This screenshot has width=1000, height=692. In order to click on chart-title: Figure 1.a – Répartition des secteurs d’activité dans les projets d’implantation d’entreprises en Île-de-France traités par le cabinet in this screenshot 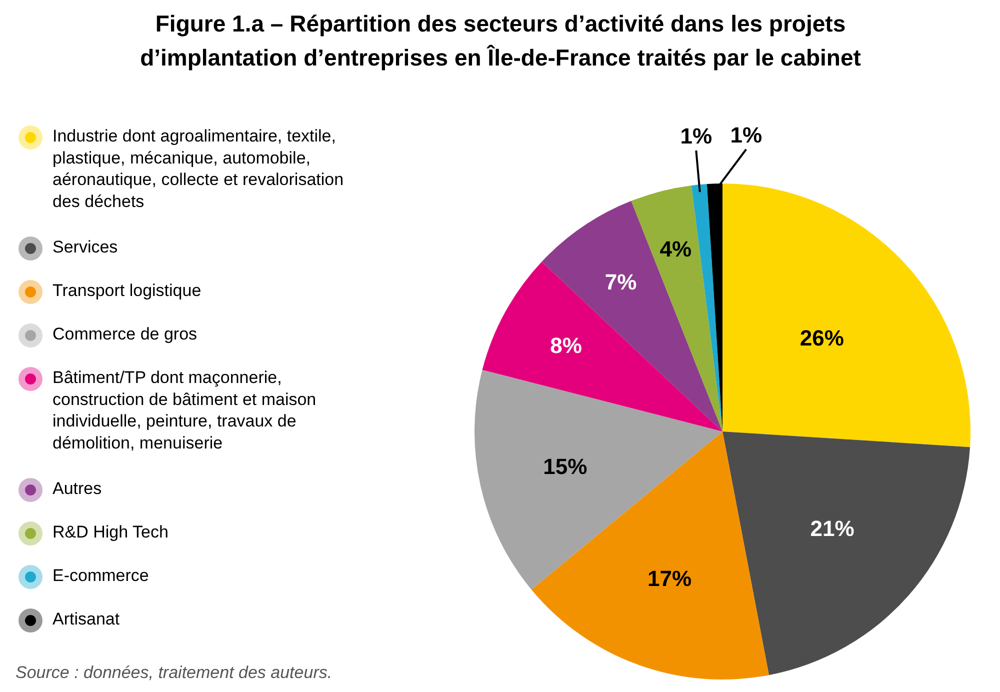, I will do `click(501, 40)`.